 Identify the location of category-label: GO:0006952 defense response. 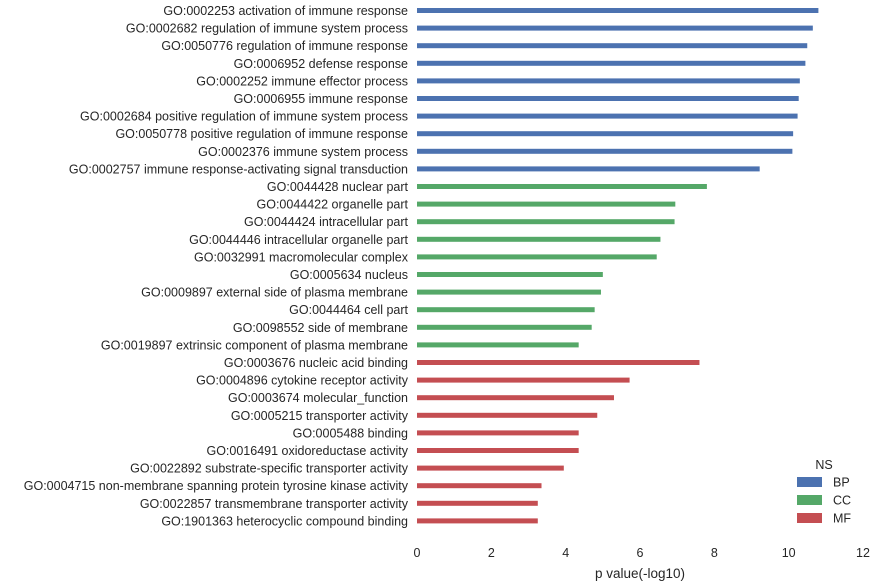
(321, 64).